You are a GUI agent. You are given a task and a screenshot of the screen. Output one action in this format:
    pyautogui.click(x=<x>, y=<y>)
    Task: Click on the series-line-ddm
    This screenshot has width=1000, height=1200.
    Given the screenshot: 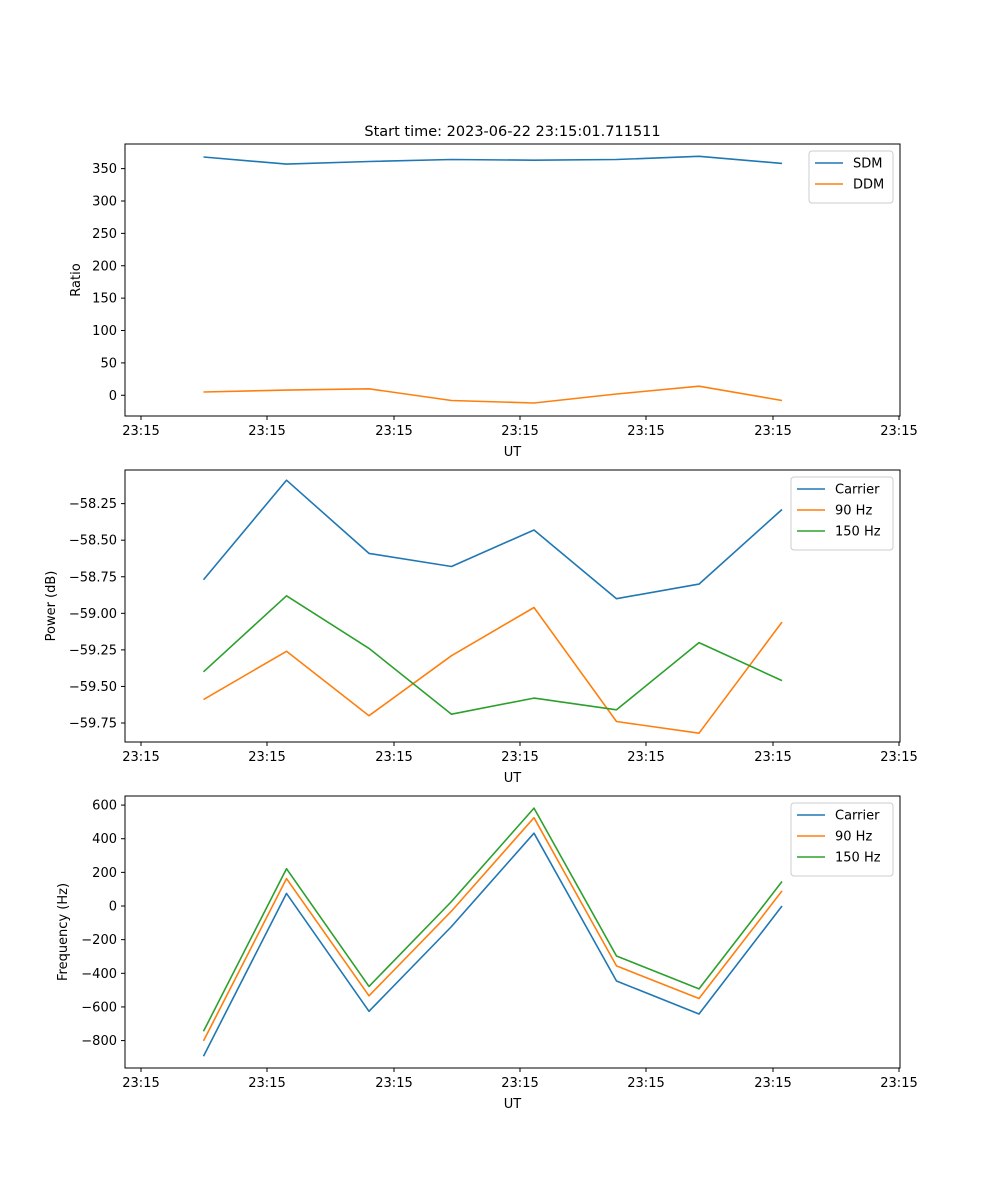 What is the action you would take?
    pyautogui.click(x=493, y=394)
    